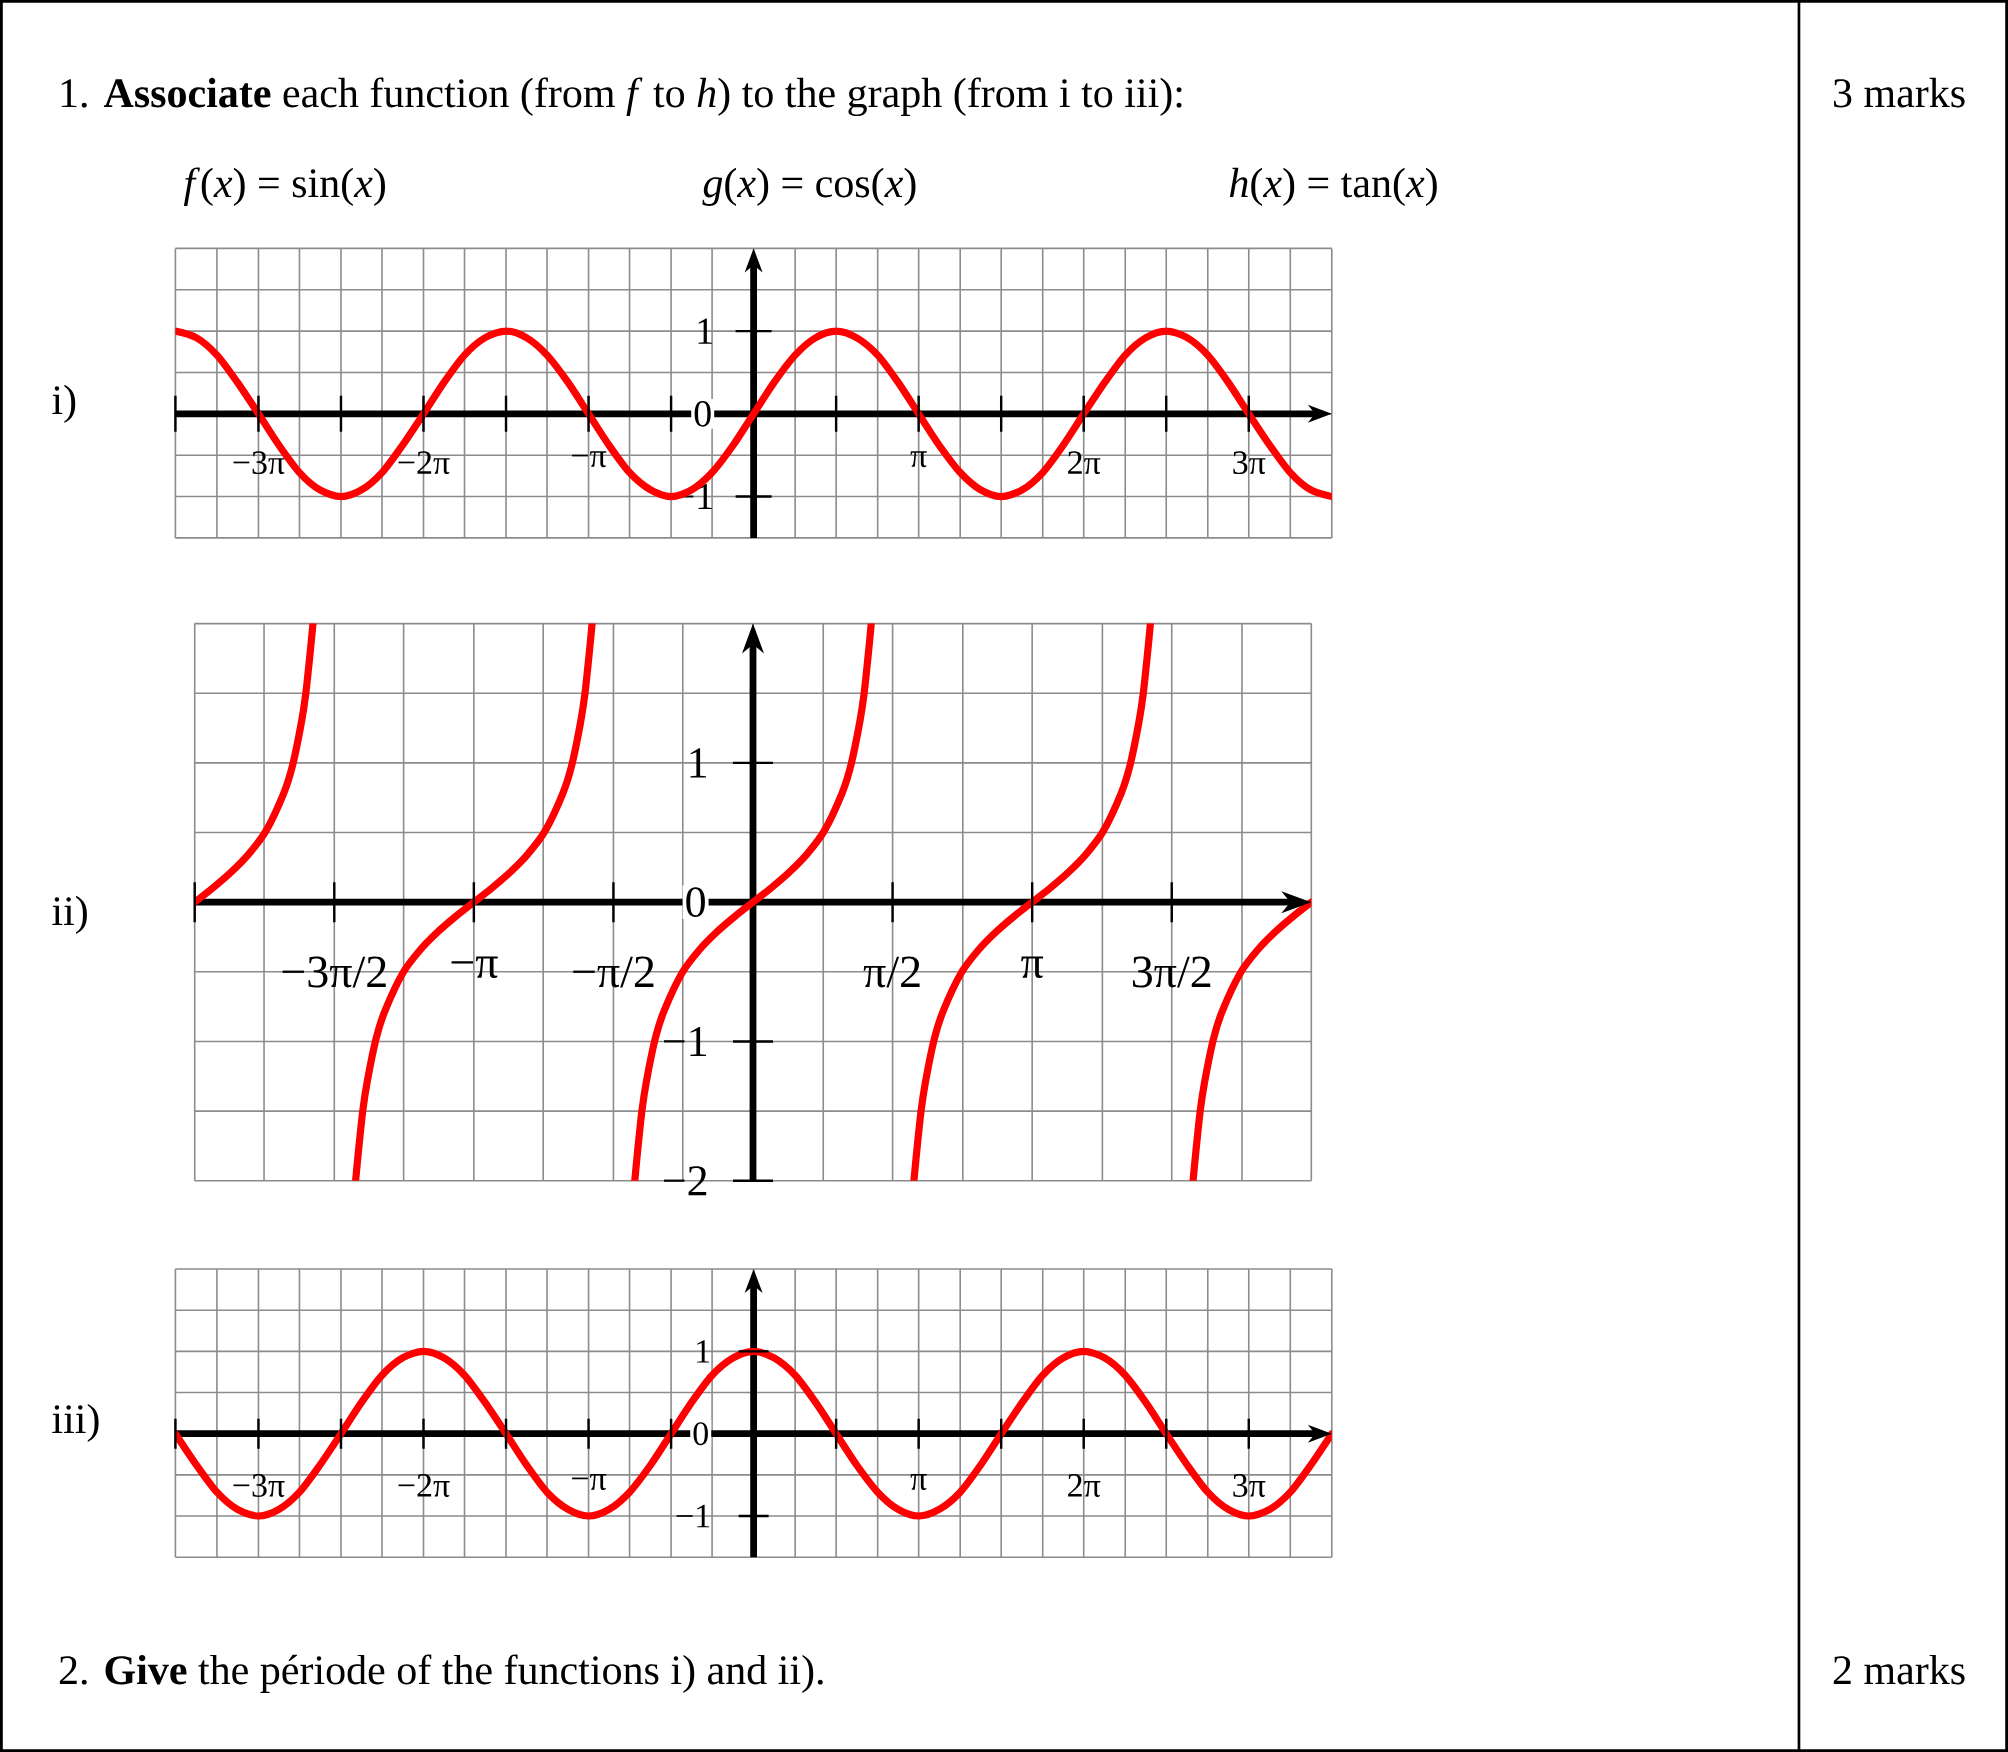  I want to click on x-tick-label: −3π/2, so click(334, 972).